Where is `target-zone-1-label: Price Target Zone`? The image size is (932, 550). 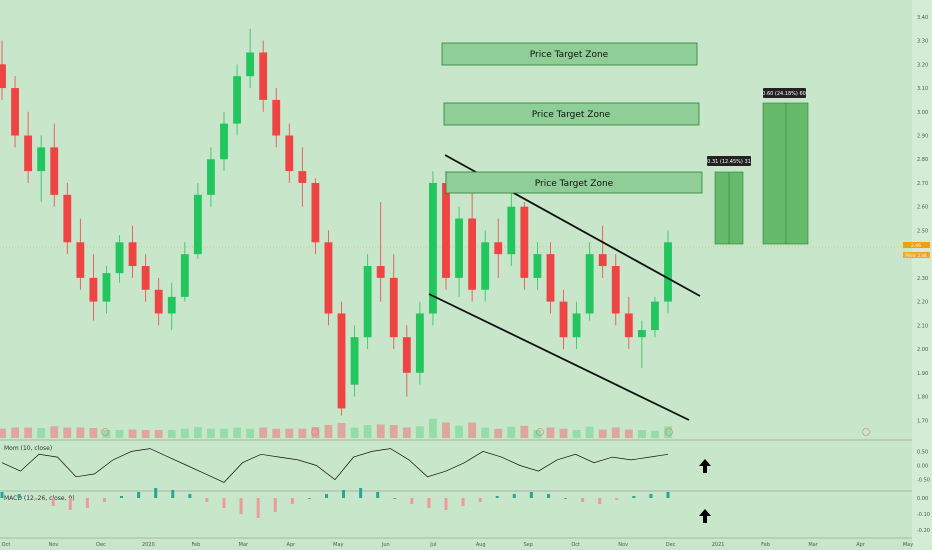 target-zone-1-label: Price Target Zone is located at coordinates (569, 55).